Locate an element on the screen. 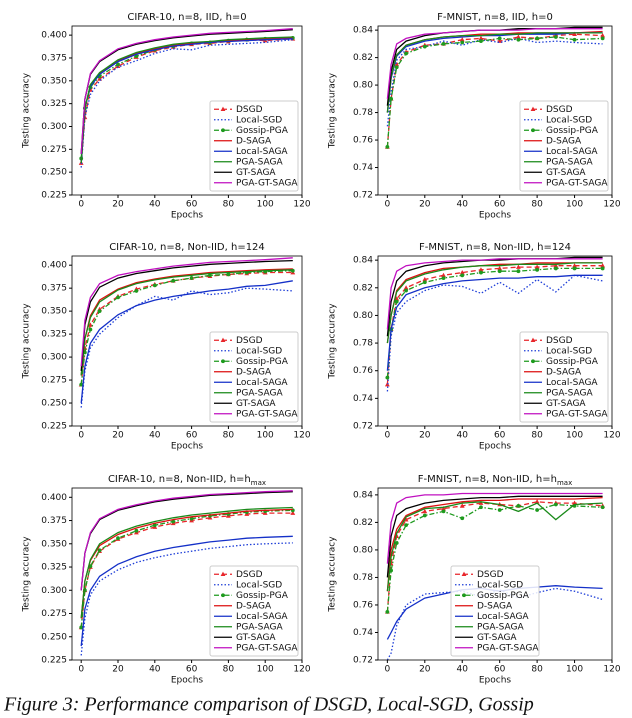 This screenshot has height=718, width=632. x-tick-label: 100 is located at coordinates (265, 436).